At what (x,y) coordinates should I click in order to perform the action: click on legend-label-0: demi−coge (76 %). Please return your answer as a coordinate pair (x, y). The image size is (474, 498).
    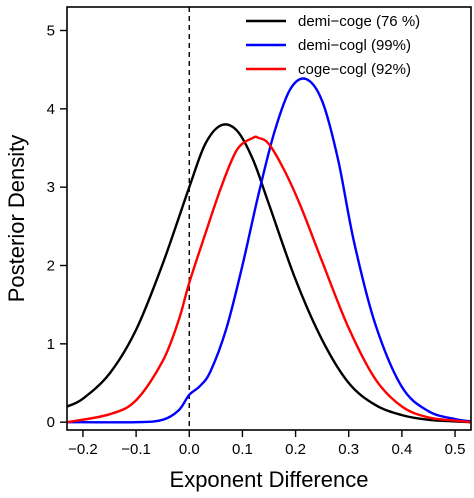
    Looking at the image, I should click on (359, 21).